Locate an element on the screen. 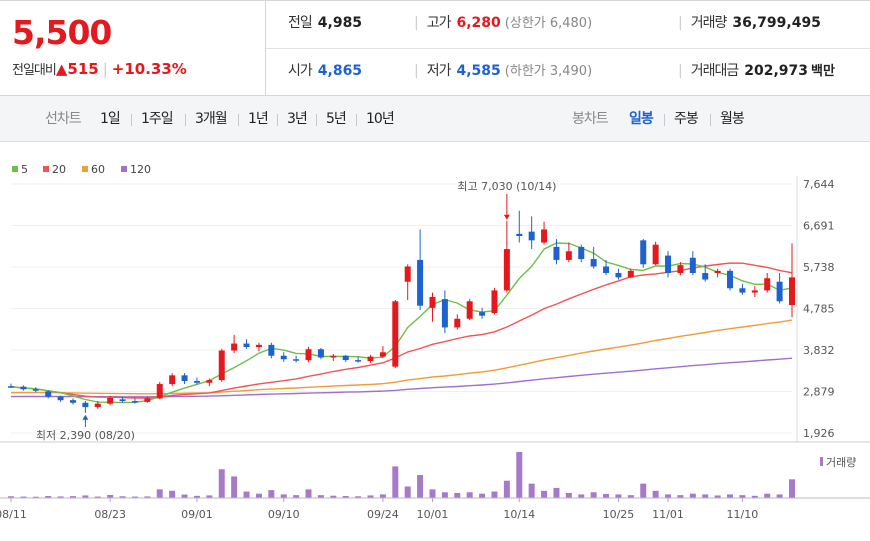 The image size is (870, 541). volume-label: 거래량 is located at coordinates (709, 23).